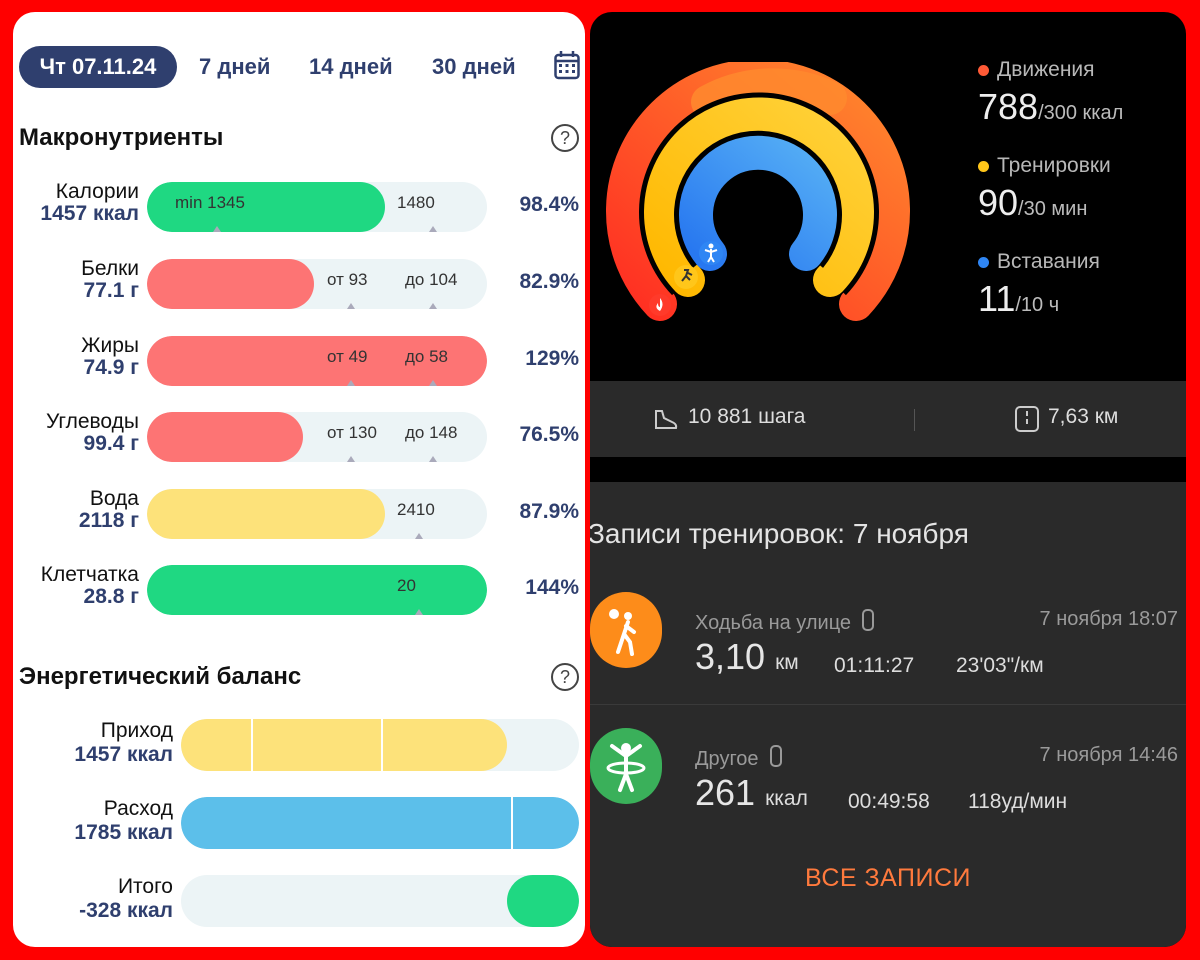  I want to click on energy-row: Итого -328 ккал, so click(299, 902).